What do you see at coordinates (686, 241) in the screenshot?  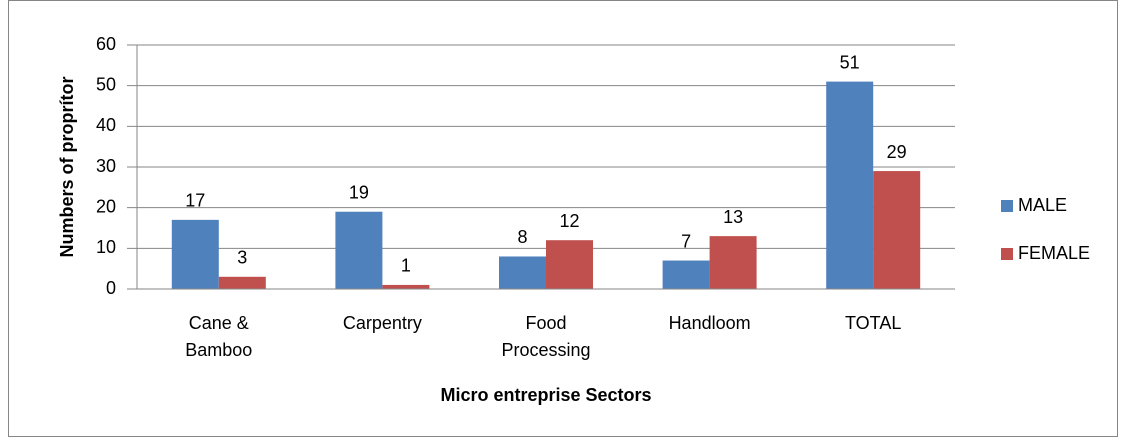 I see `value-label: 7` at bounding box center [686, 241].